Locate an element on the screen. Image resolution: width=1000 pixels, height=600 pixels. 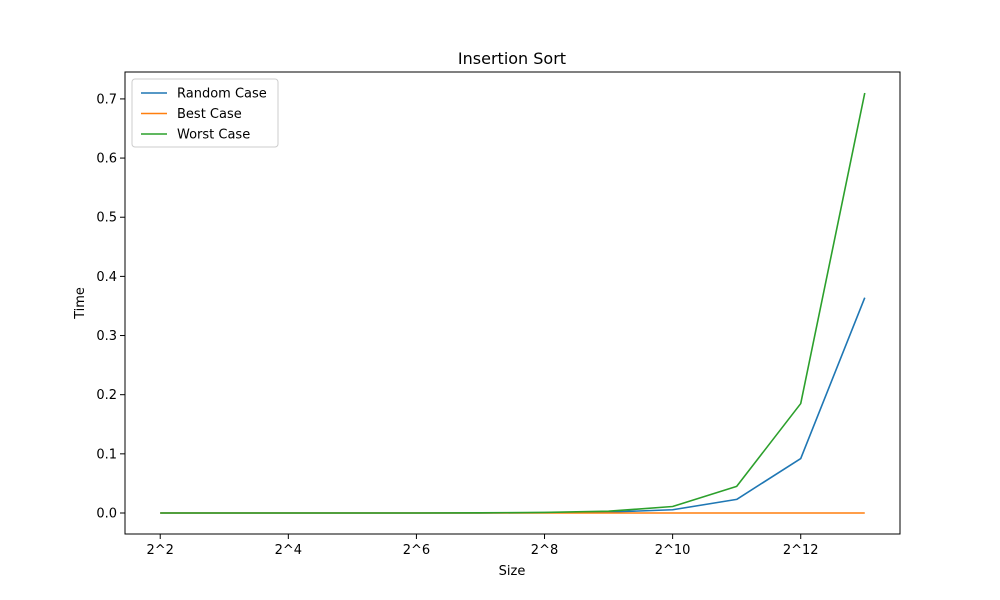
x-tick-label: 2^10 is located at coordinates (673, 550).